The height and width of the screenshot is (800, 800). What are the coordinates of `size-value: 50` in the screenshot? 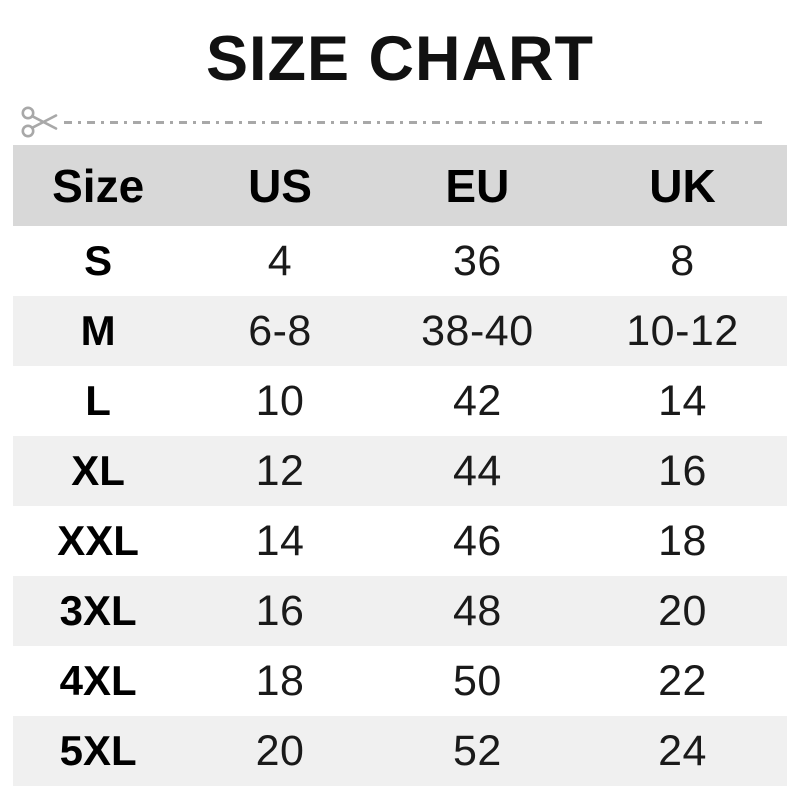 It's located at (477, 680).